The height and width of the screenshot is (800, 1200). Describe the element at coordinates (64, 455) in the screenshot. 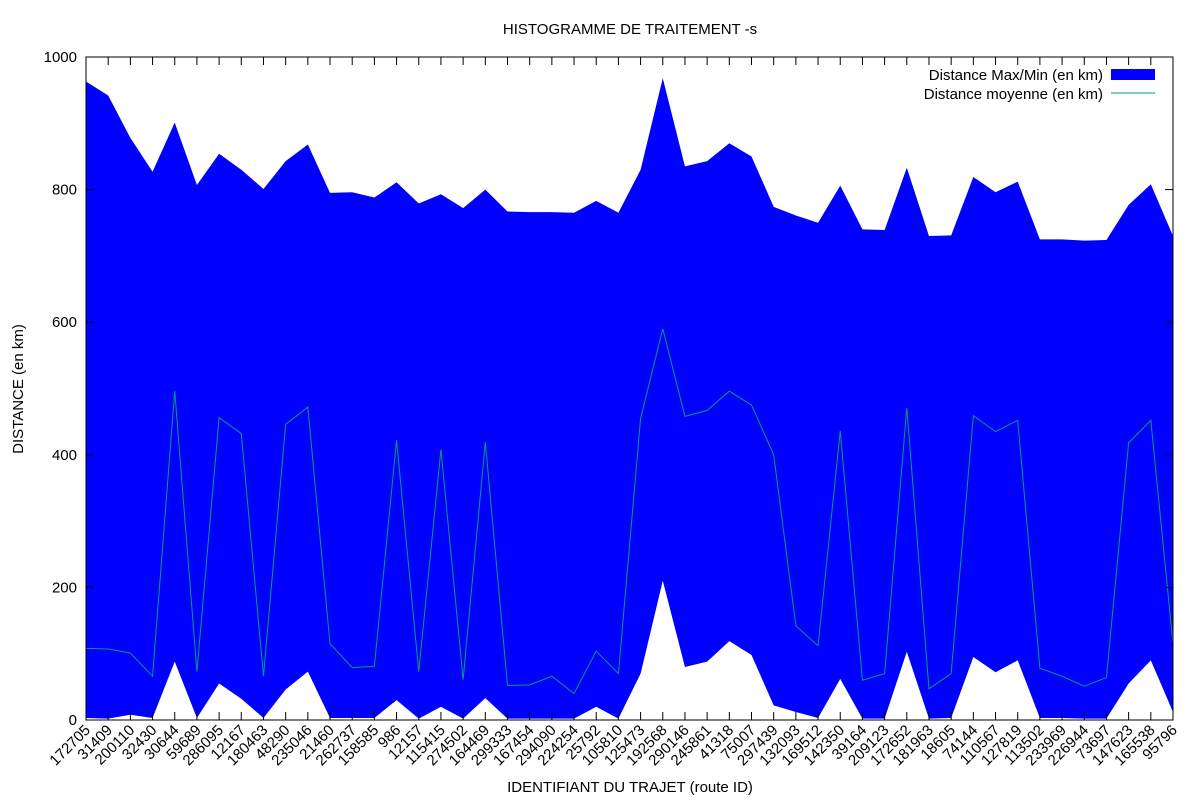

I see `y-tick-label: 400` at that location.